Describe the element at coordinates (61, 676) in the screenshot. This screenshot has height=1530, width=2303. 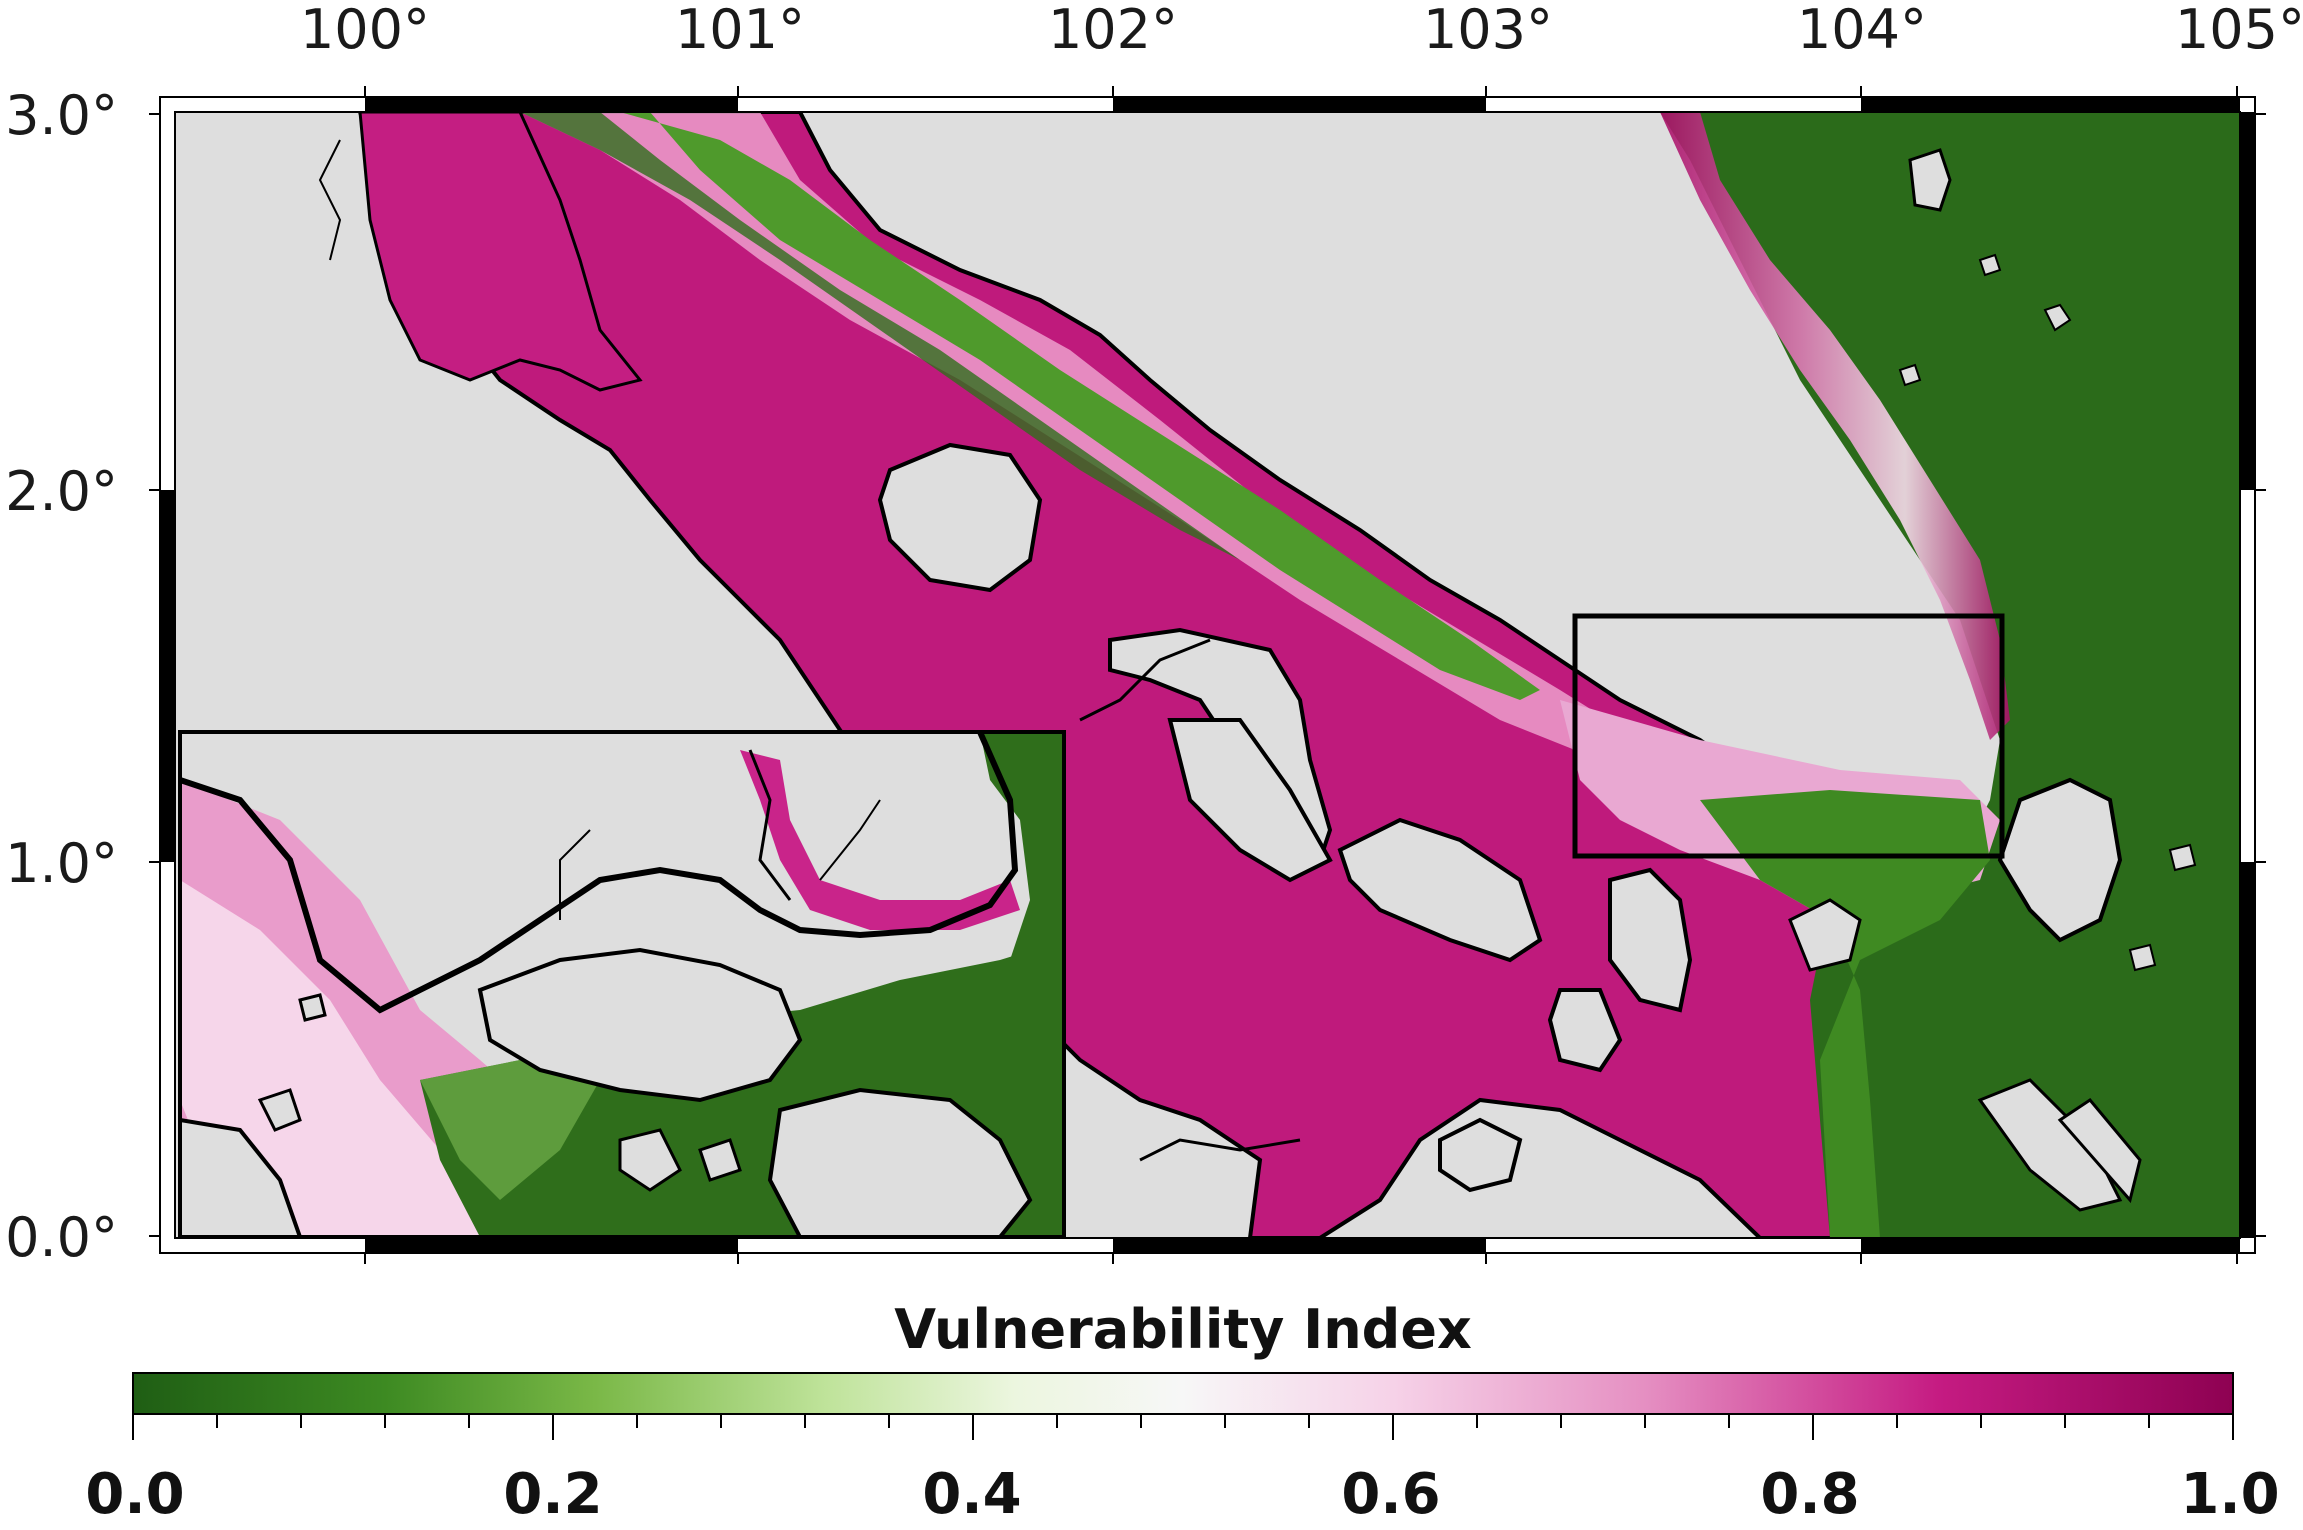
I see `latitude-axis: 3.0° 2.0° 1.0° 0.0°` at that location.